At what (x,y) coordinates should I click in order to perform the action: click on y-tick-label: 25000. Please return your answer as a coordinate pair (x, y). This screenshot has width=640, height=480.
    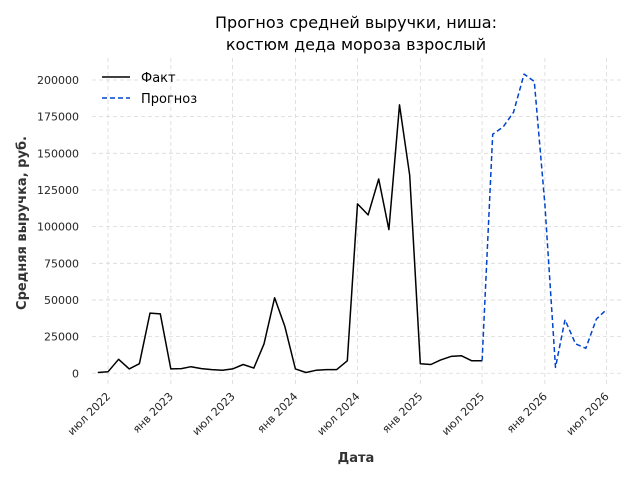
    Looking at the image, I should click on (61, 337).